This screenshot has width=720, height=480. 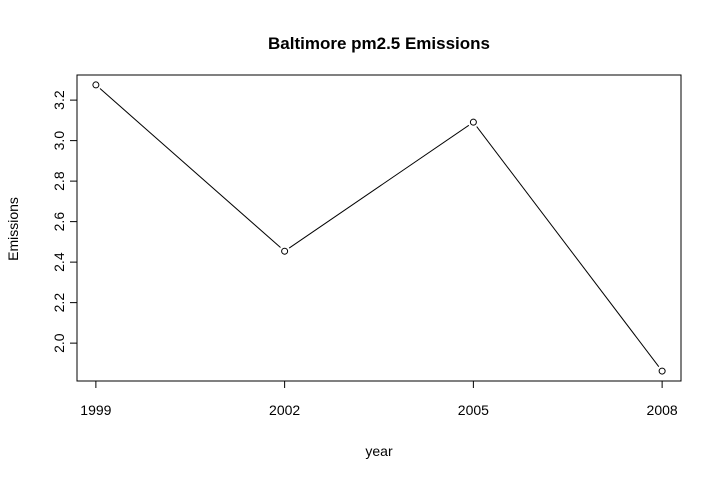 What do you see at coordinates (379, 43) in the screenshot?
I see `chart-title: Baltimore pm2.5 Emissions` at bounding box center [379, 43].